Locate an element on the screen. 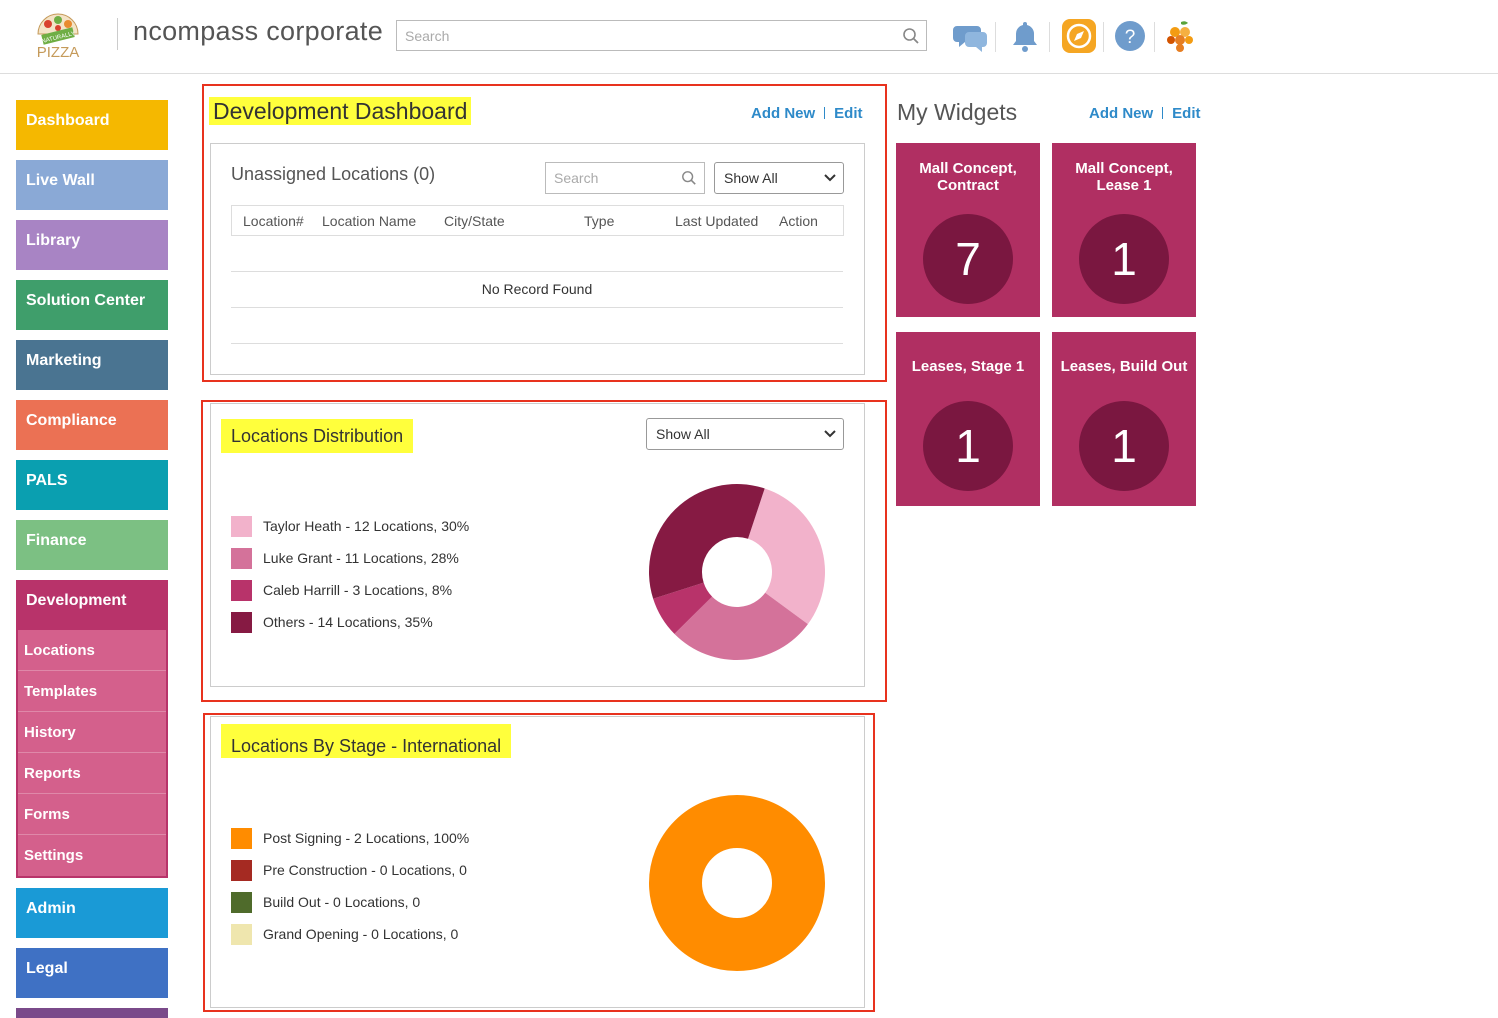  nav-more is located at coordinates (92, 1013).